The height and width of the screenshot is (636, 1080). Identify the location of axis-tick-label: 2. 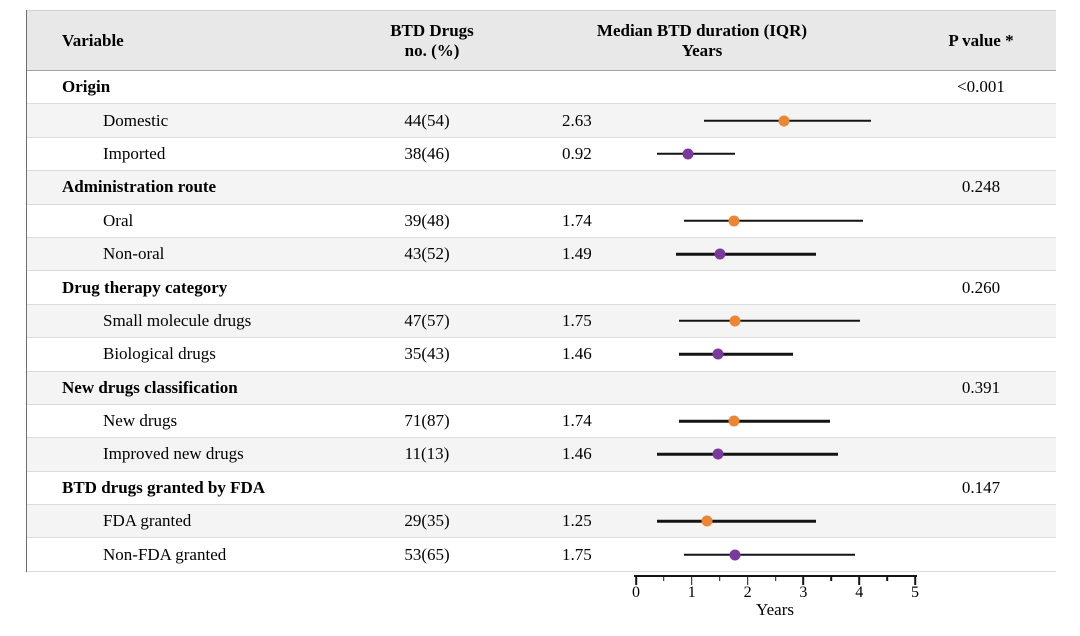
(747, 592).